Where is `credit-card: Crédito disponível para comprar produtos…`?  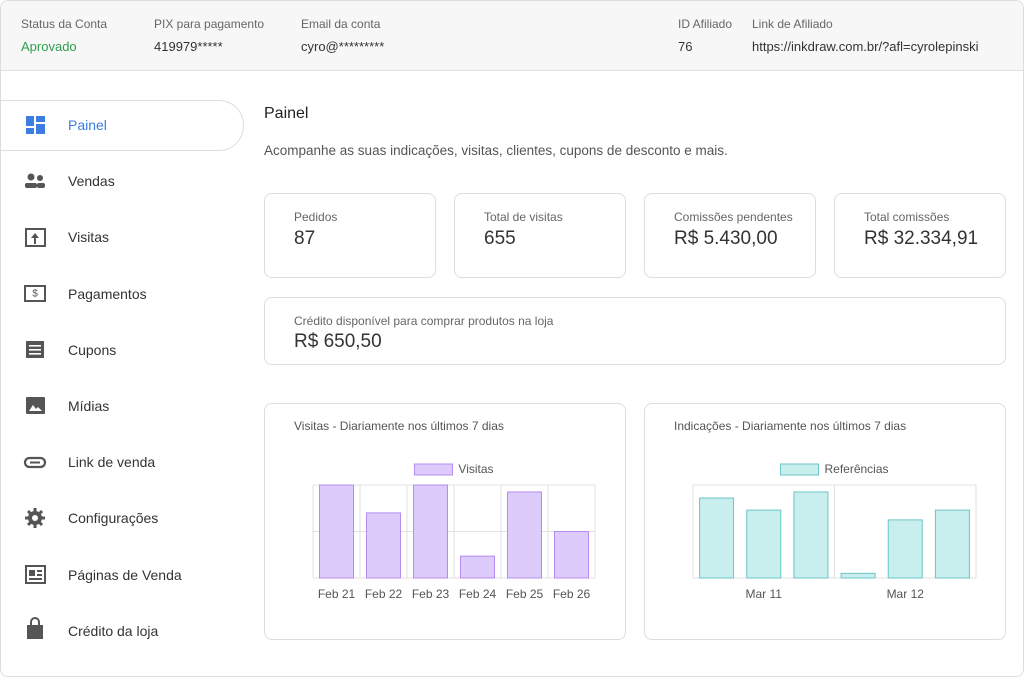 credit-card: Crédito disponível para comprar produtos… is located at coordinates (635, 331).